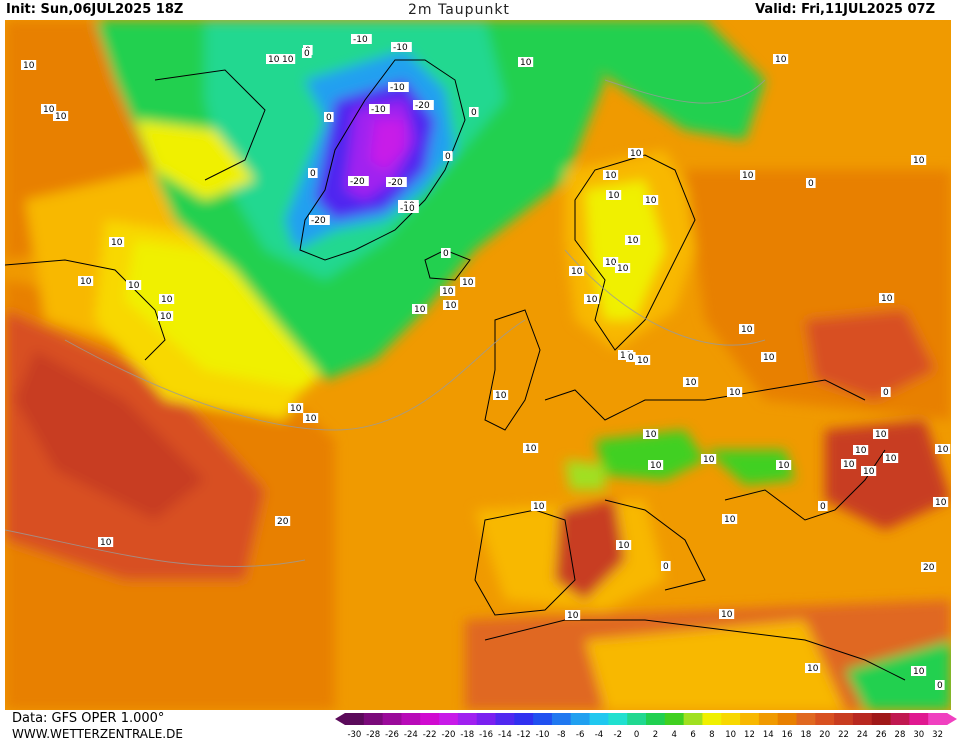 The width and height of the screenshot is (959, 741). Describe the element at coordinates (674, 735) in the screenshot. I see `legend-tick-label: 4` at that location.